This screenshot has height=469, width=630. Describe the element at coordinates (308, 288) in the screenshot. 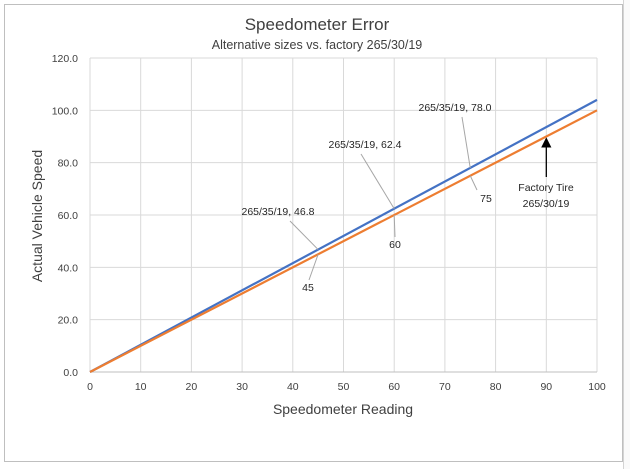

I see `annotation-label: 45` at that location.